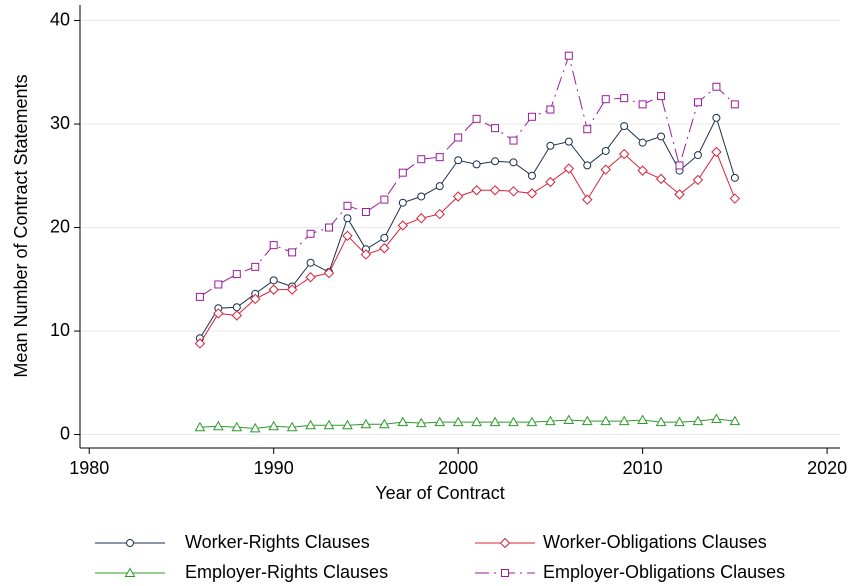 The image size is (856, 586). What do you see at coordinates (439, 493) in the screenshot?
I see `x-axis-title: Year of Contract` at bounding box center [439, 493].